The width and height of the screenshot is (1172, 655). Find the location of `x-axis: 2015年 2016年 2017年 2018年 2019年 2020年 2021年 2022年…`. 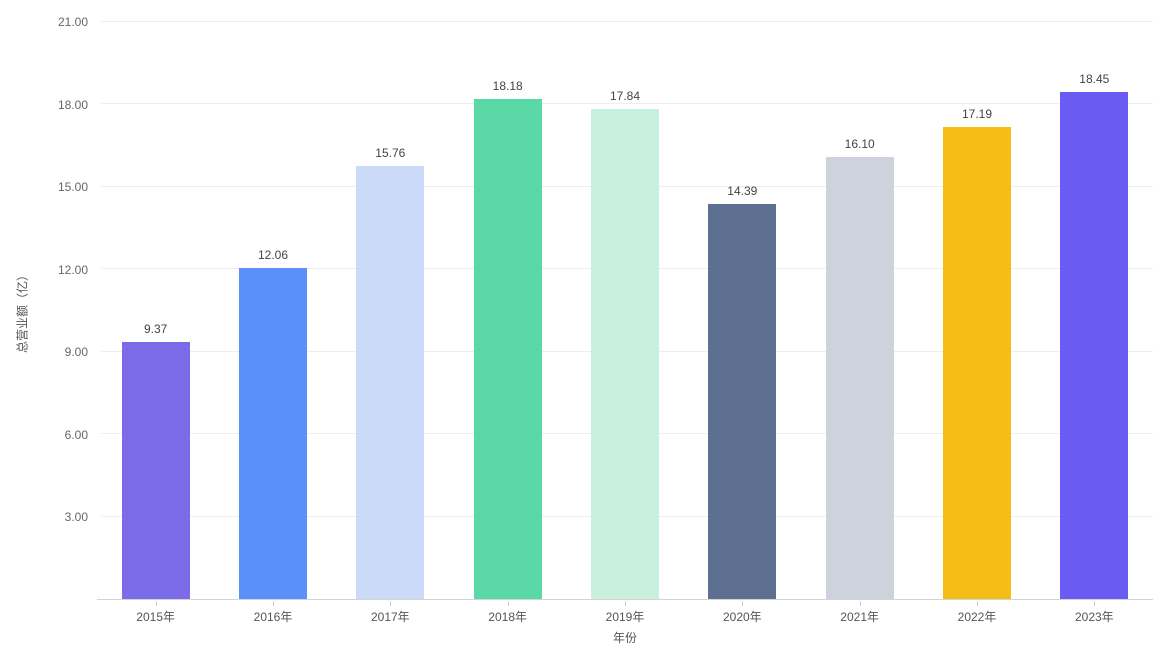

x-axis: 2015年 2016年 2017年 2018年 2019年 2020年 2021年 2022年… is located at coordinates (625, 614).